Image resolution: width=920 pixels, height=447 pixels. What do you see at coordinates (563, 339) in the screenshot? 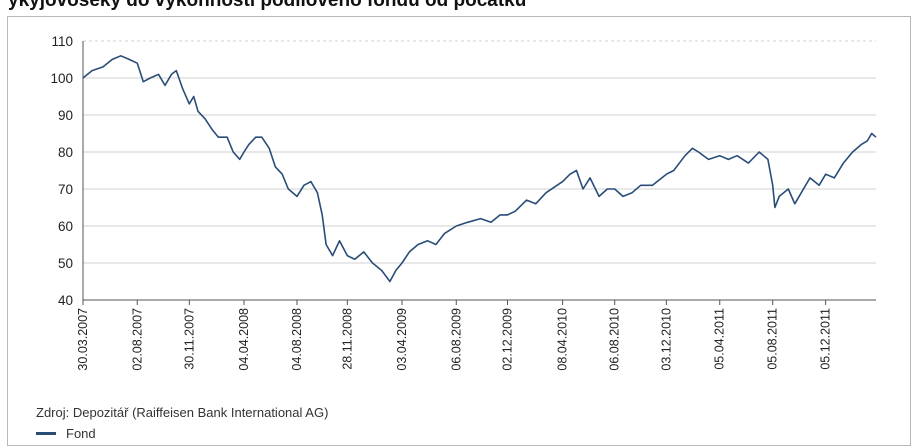
I see `x-tick-label: 08.04.2010` at bounding box center [563, 339].